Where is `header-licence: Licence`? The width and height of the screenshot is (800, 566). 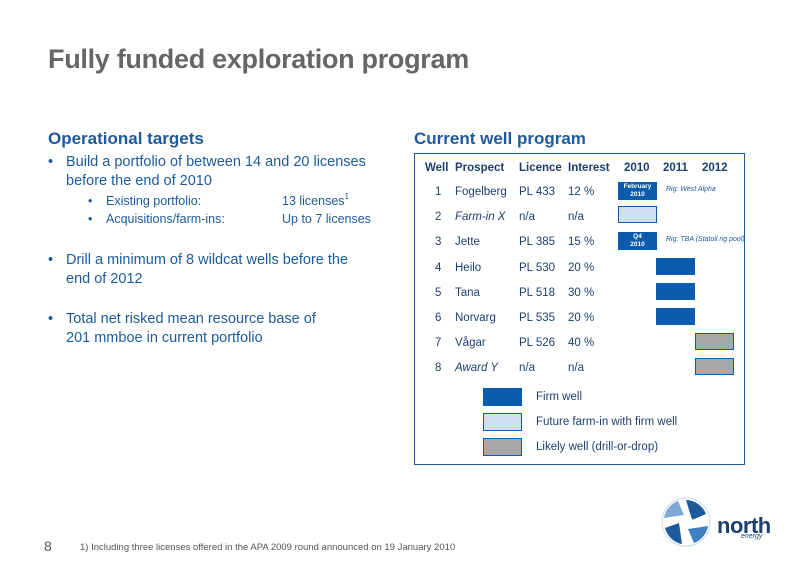
header-licence: Licence is located at coordinates (540, 168).